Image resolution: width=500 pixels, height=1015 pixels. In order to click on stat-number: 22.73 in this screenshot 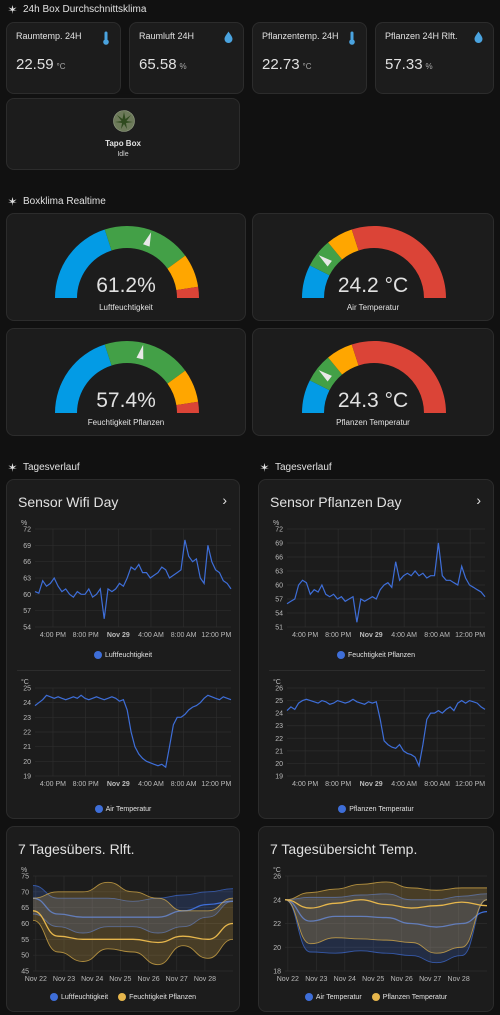, I will do `click(281, 64)`.